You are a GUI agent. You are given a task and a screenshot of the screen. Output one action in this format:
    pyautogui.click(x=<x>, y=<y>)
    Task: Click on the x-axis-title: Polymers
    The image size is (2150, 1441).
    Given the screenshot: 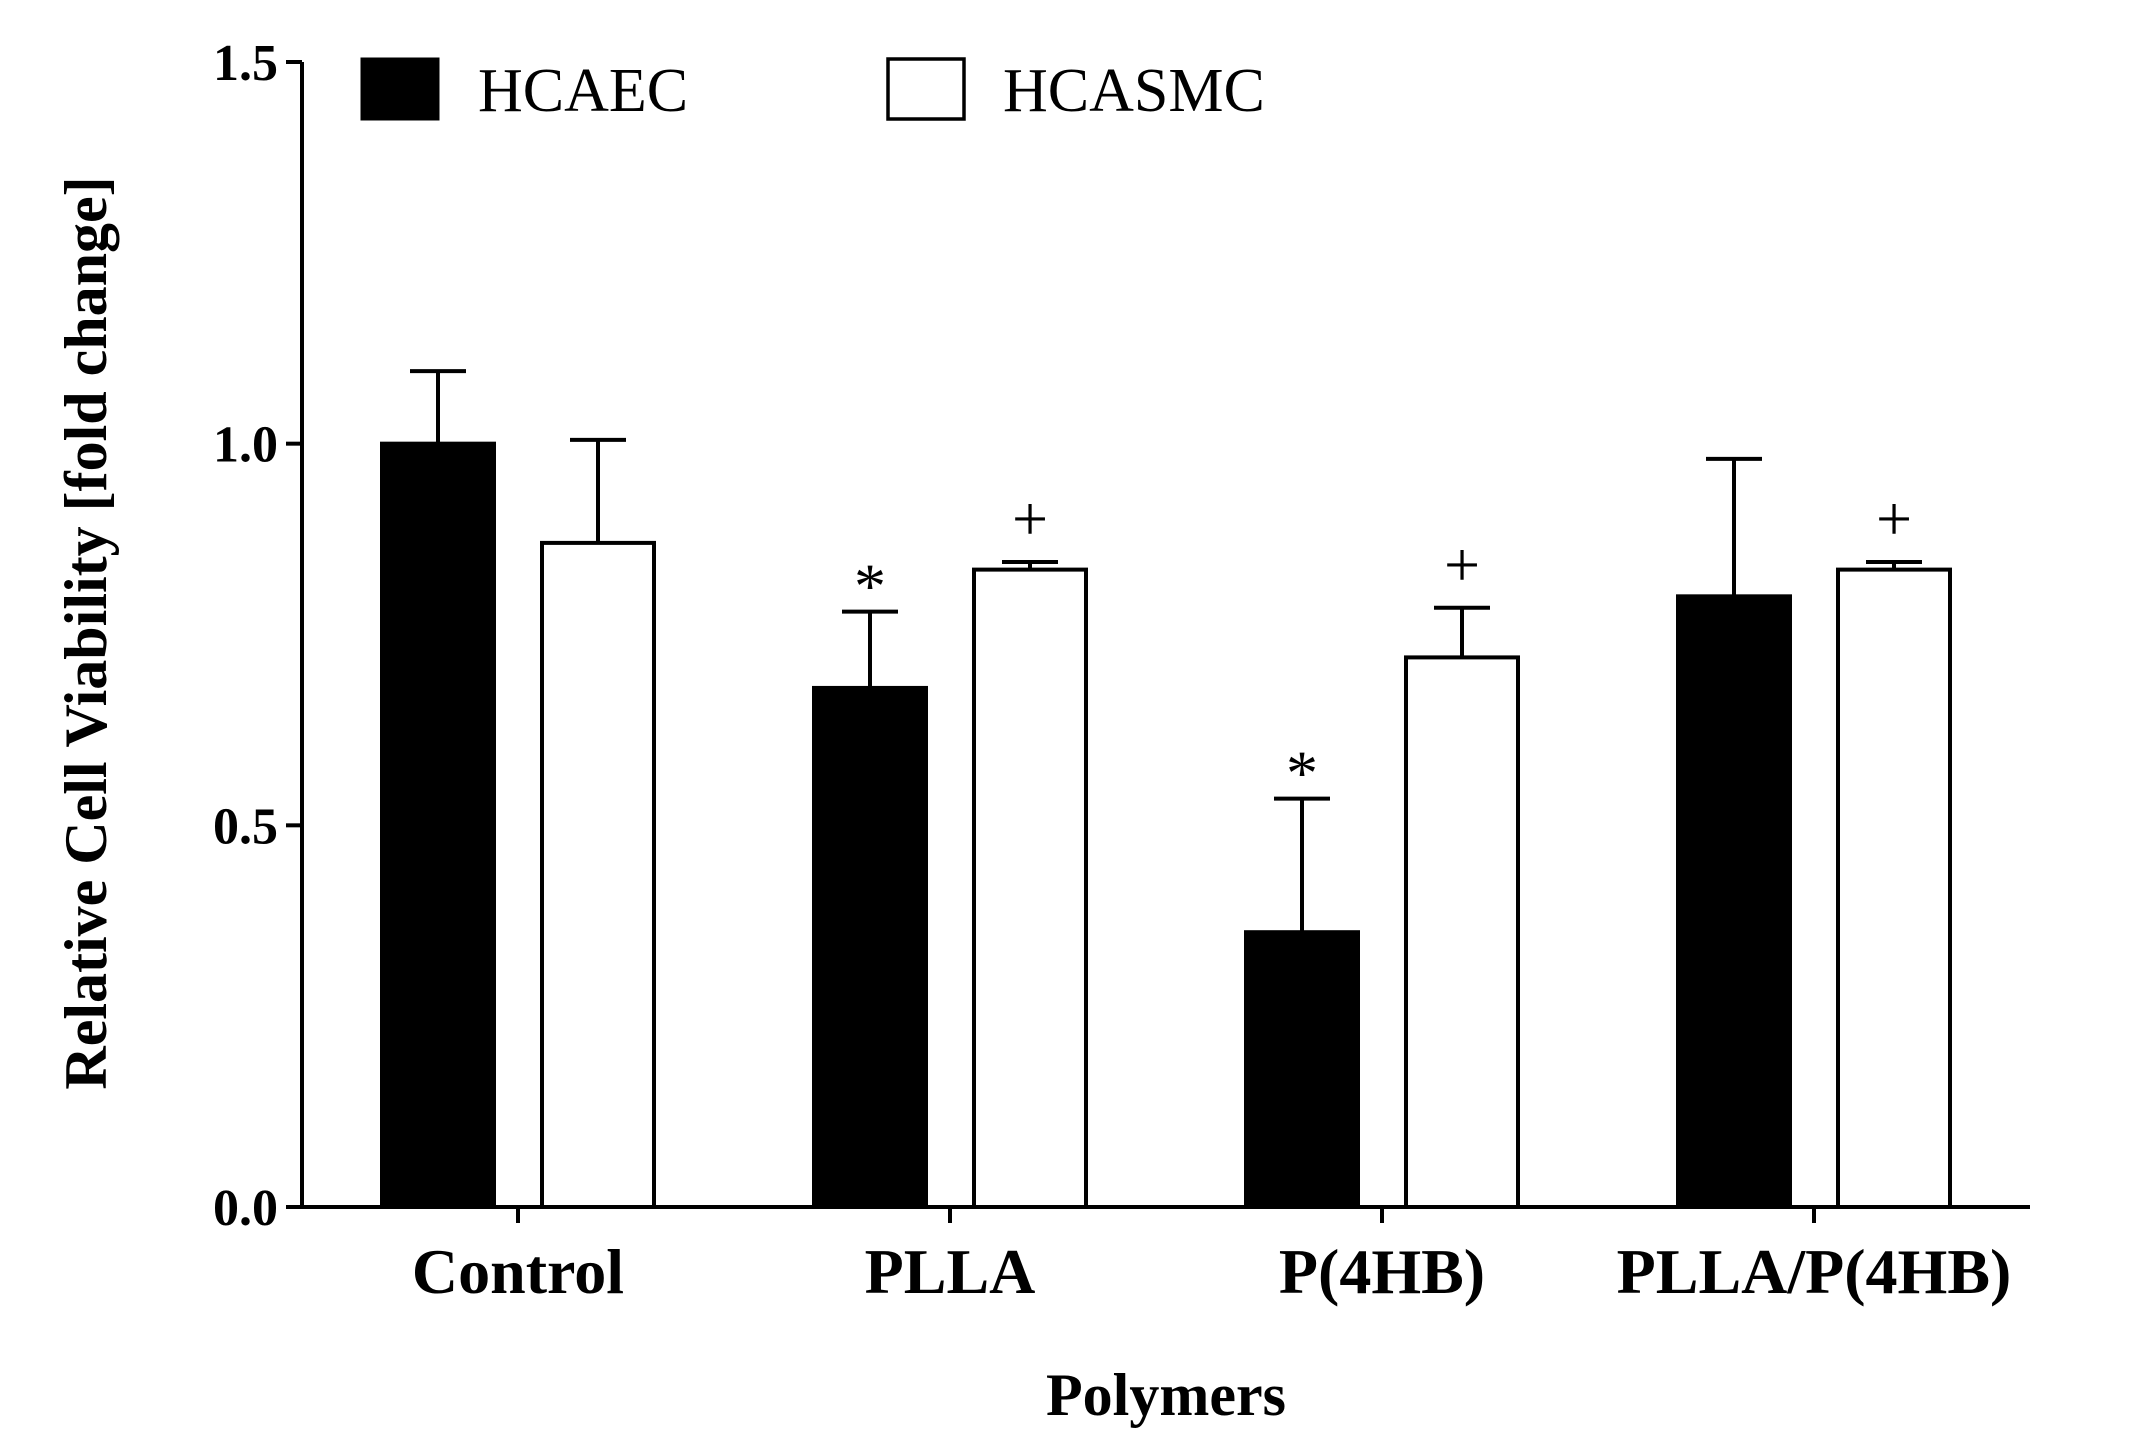 What is the action you would take?
    pyautogui.click(x=1166, y=1395)
    